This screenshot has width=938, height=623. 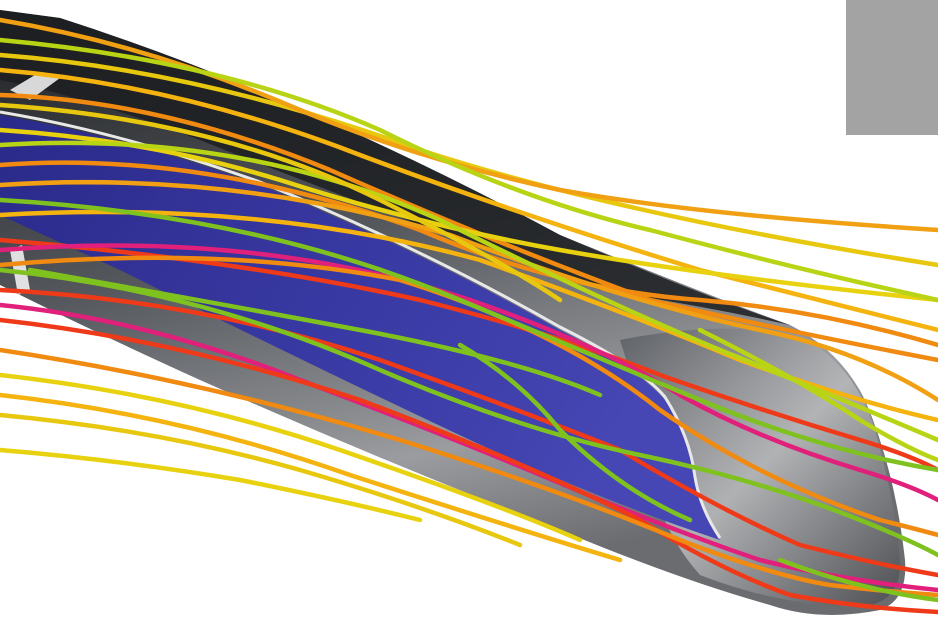 I want to click on gray-panel, so click(x=892, y=67).